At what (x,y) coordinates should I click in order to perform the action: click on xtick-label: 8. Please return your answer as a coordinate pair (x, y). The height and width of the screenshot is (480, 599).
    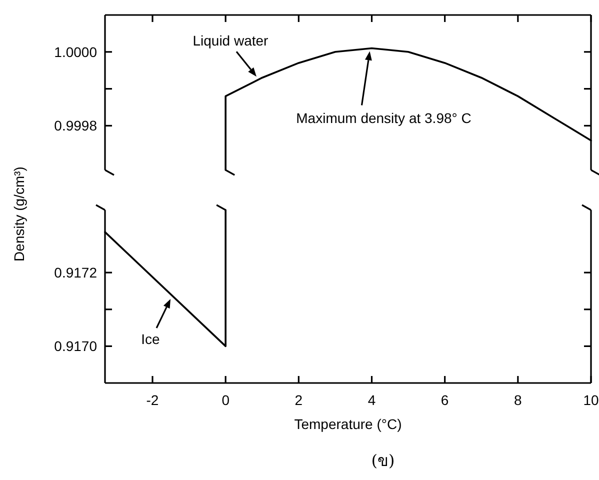
    Looking at the image, I should click on (518, 400).